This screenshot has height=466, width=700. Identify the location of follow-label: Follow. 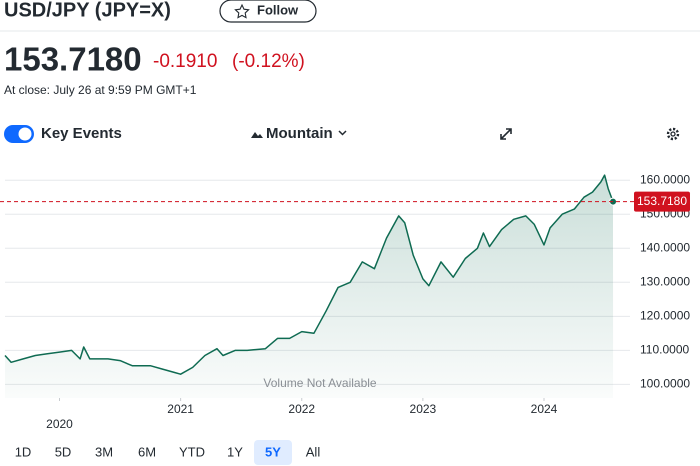
(278, 9).